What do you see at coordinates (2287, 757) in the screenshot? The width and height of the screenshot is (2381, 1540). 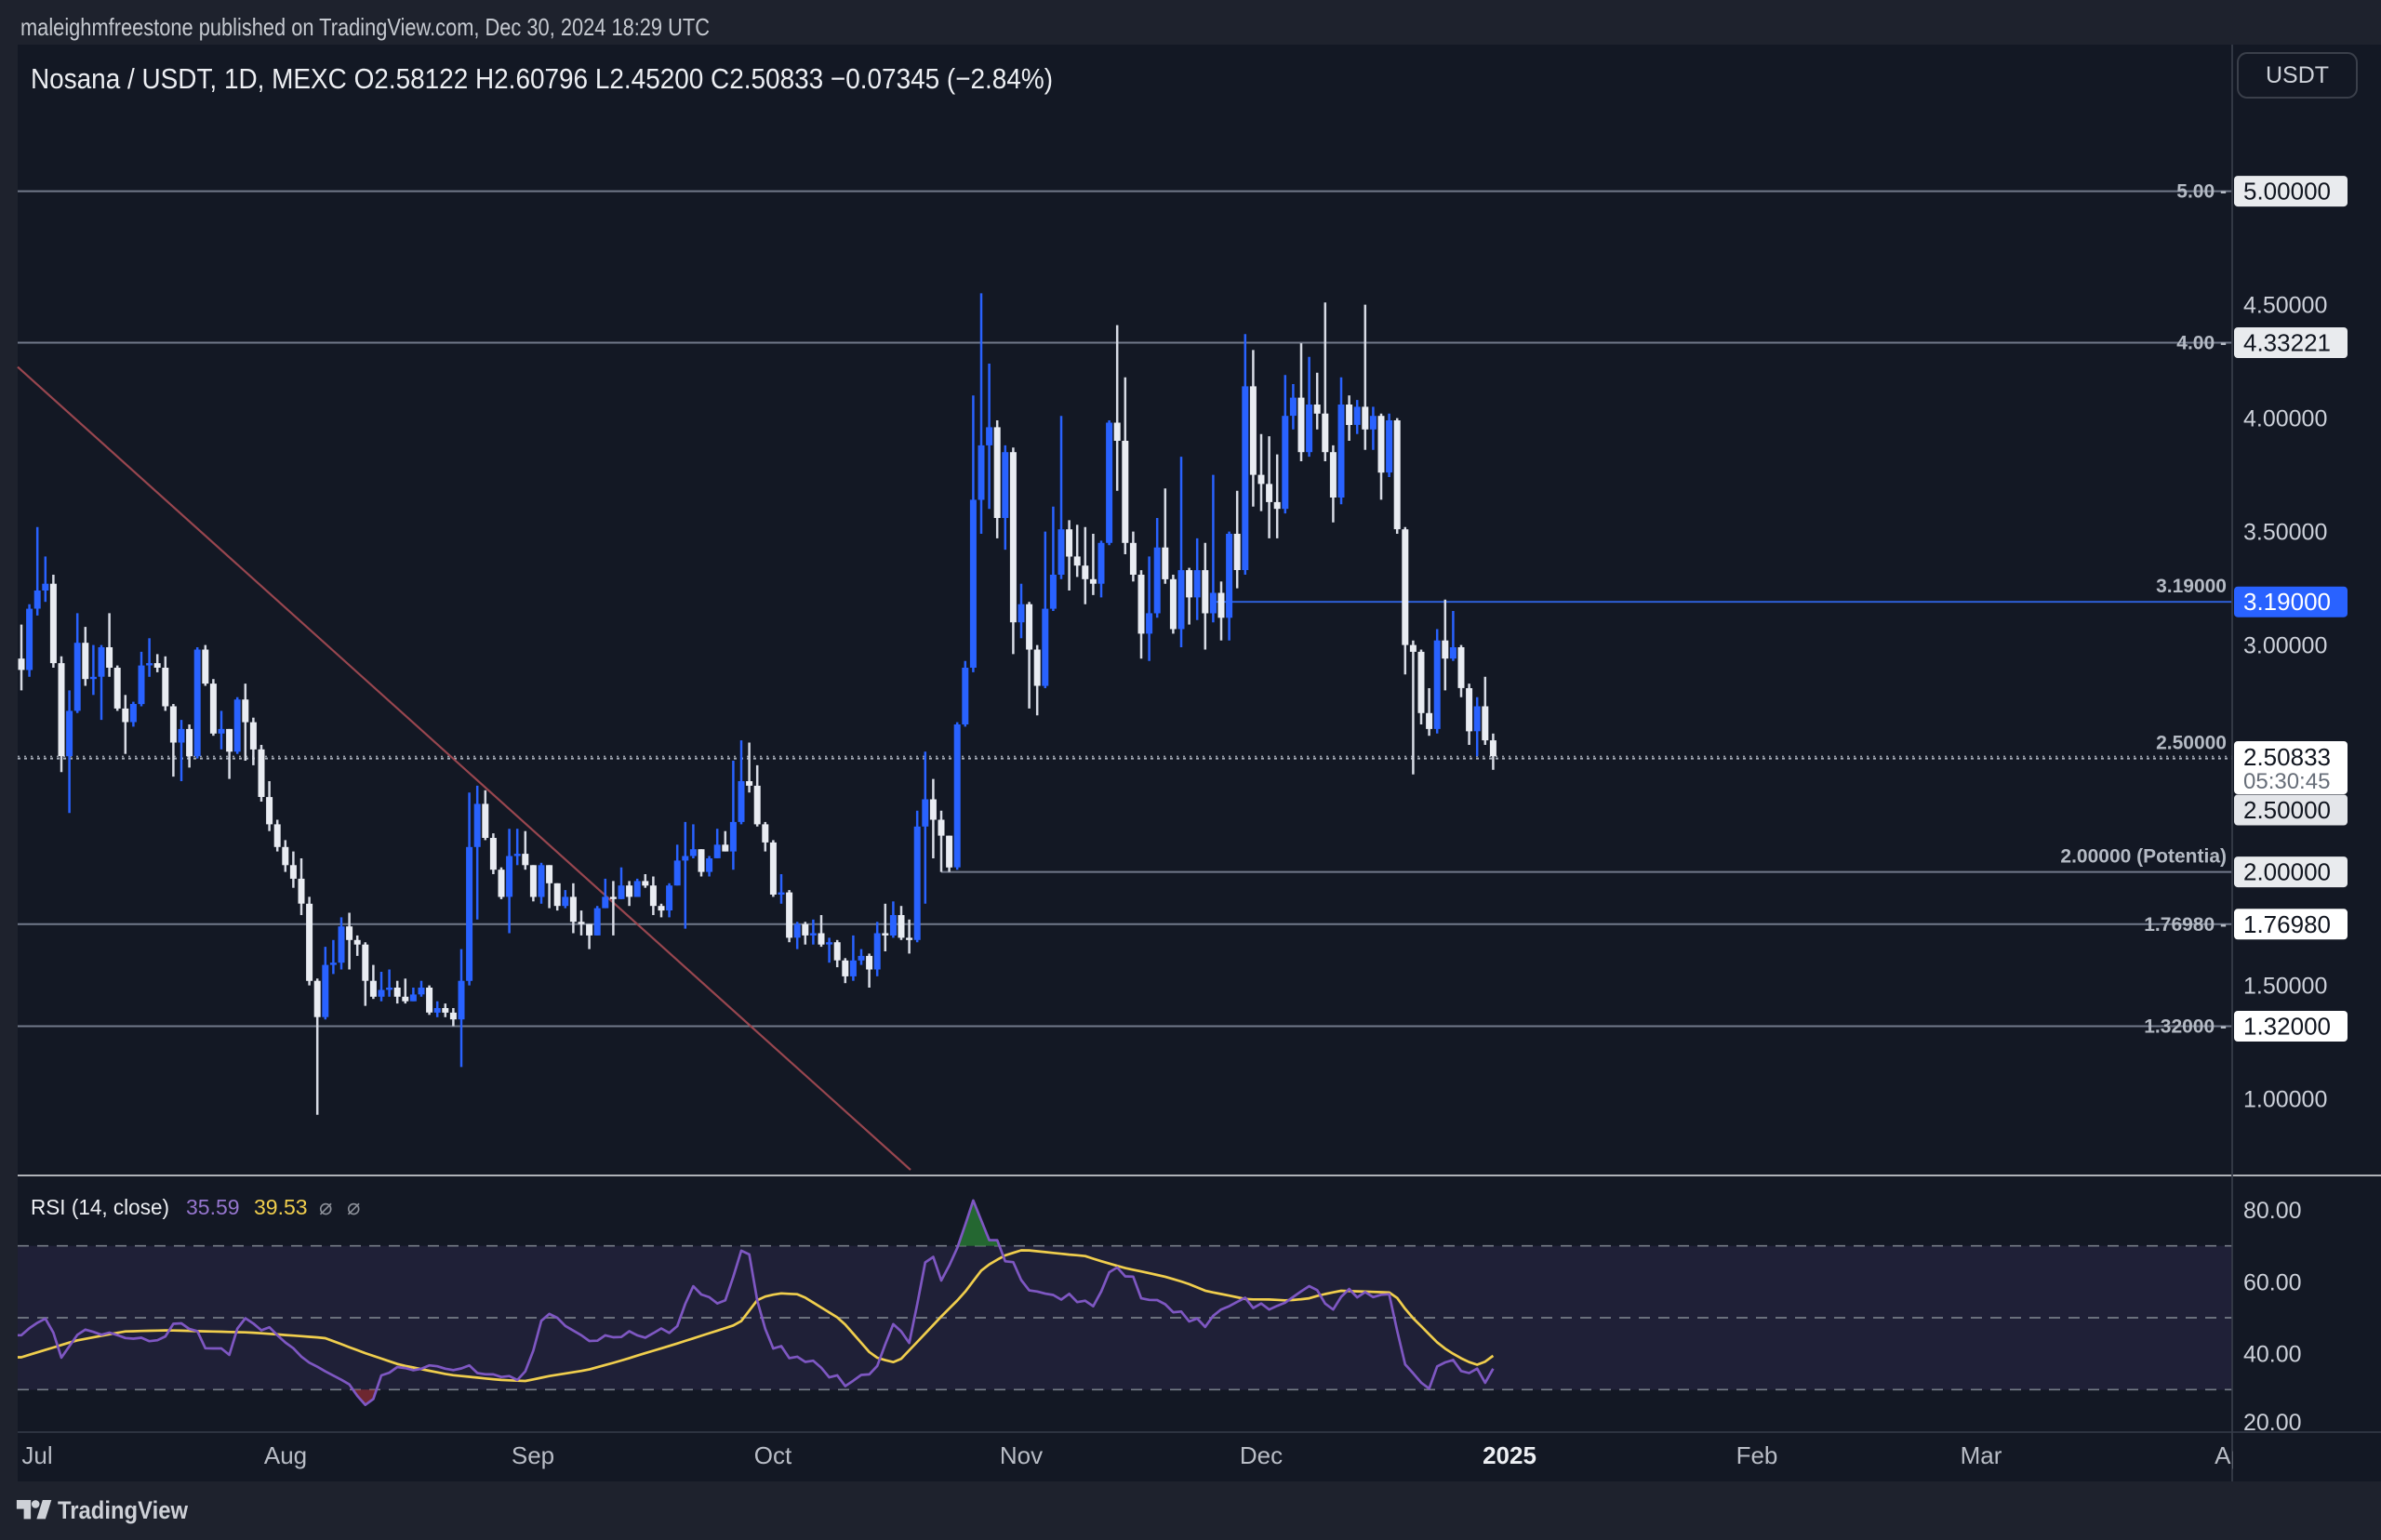 I see `svg-text: 2.50833` at bounding box center [2287, 757].